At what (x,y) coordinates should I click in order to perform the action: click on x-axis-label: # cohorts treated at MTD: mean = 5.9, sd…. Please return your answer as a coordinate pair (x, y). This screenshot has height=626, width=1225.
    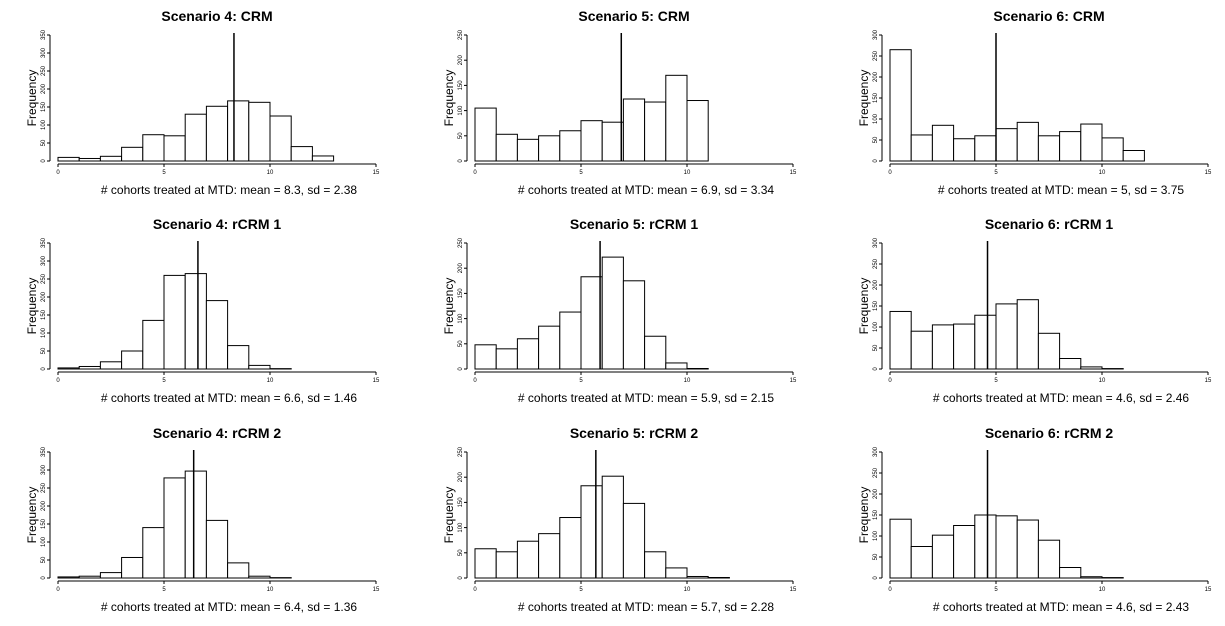
    Looking at the image, I should click on (646, 398).